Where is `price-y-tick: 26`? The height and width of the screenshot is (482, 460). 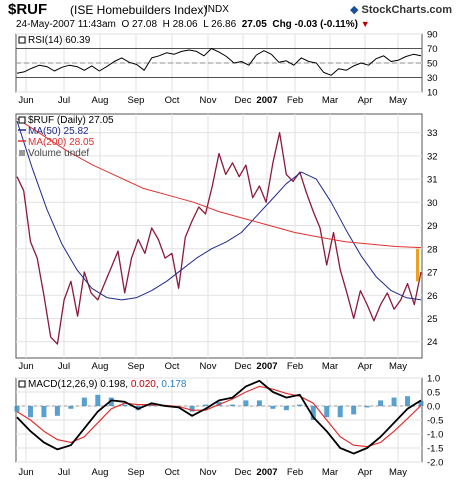
price-y-tick: 26 is located at coordinates (432, 296).